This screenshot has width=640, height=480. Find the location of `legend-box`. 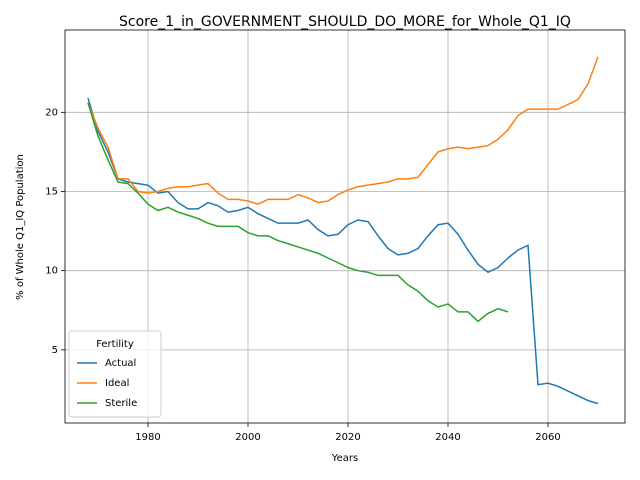

legend-box is located at coordinates (115, 374).